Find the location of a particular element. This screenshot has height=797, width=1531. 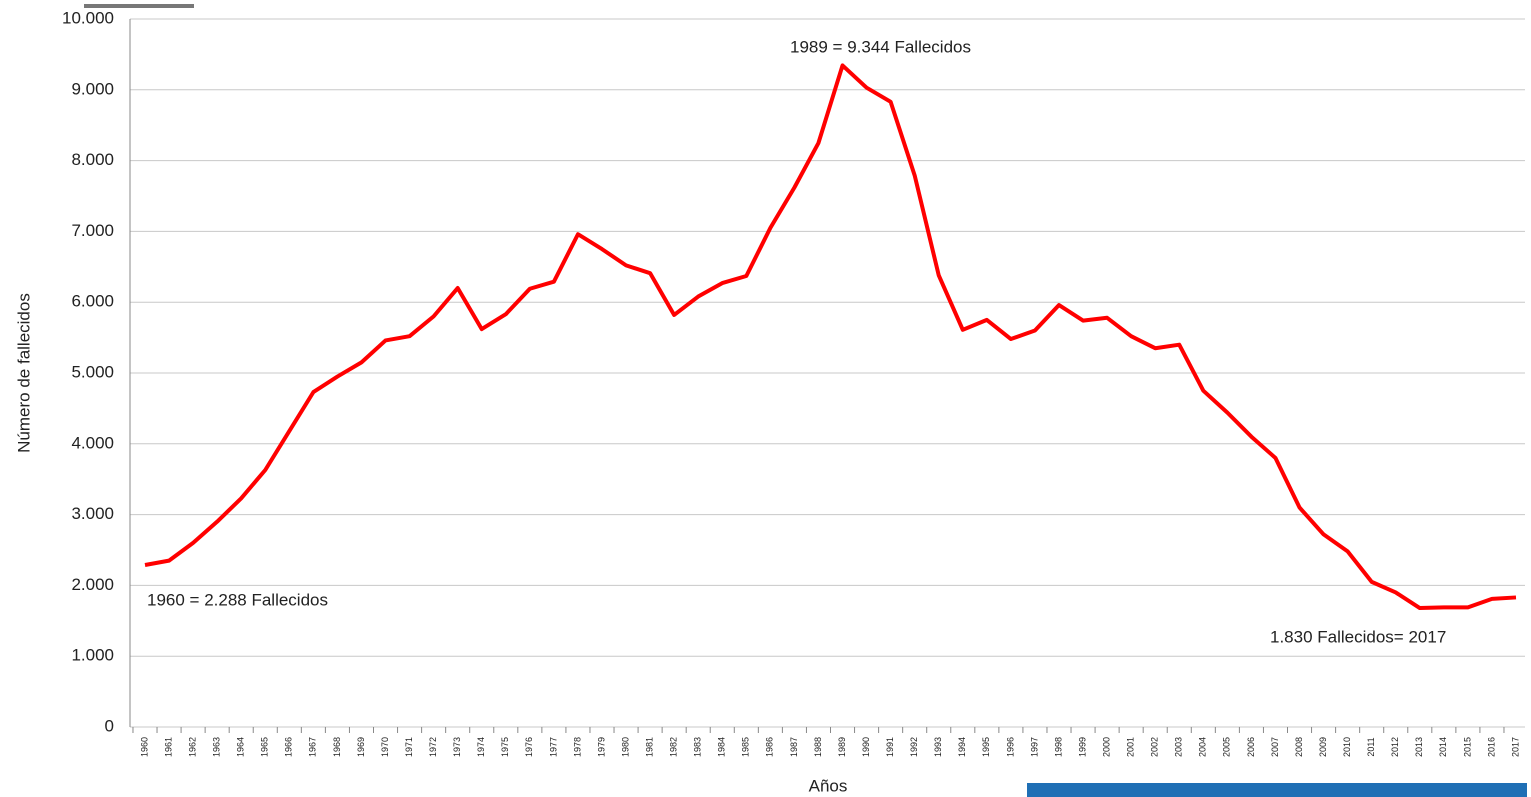

y-tick-label: 5.000 is located at coordinates (92, 371).